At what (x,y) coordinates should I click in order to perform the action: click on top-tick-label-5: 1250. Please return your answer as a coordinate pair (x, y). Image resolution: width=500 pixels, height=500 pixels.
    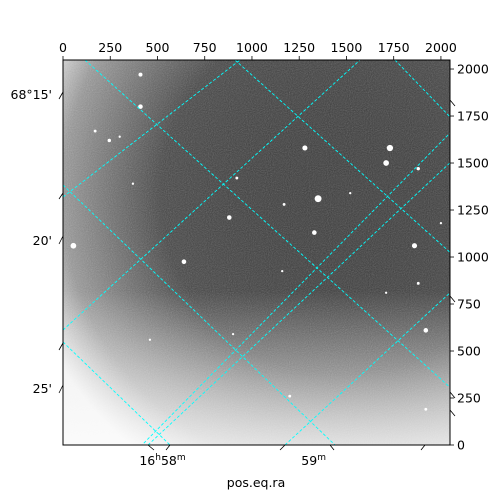
    Looking at the image, I should click on (299, 47).